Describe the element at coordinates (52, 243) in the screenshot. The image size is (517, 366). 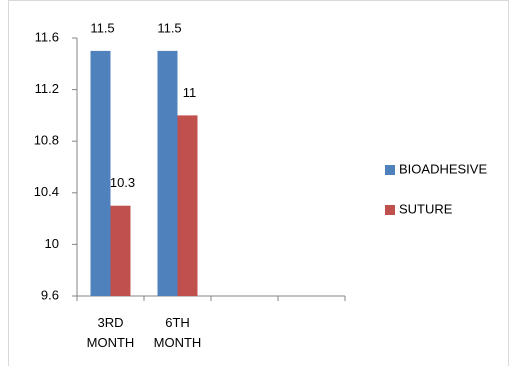
I see `y-tick-label: 10` at that location.